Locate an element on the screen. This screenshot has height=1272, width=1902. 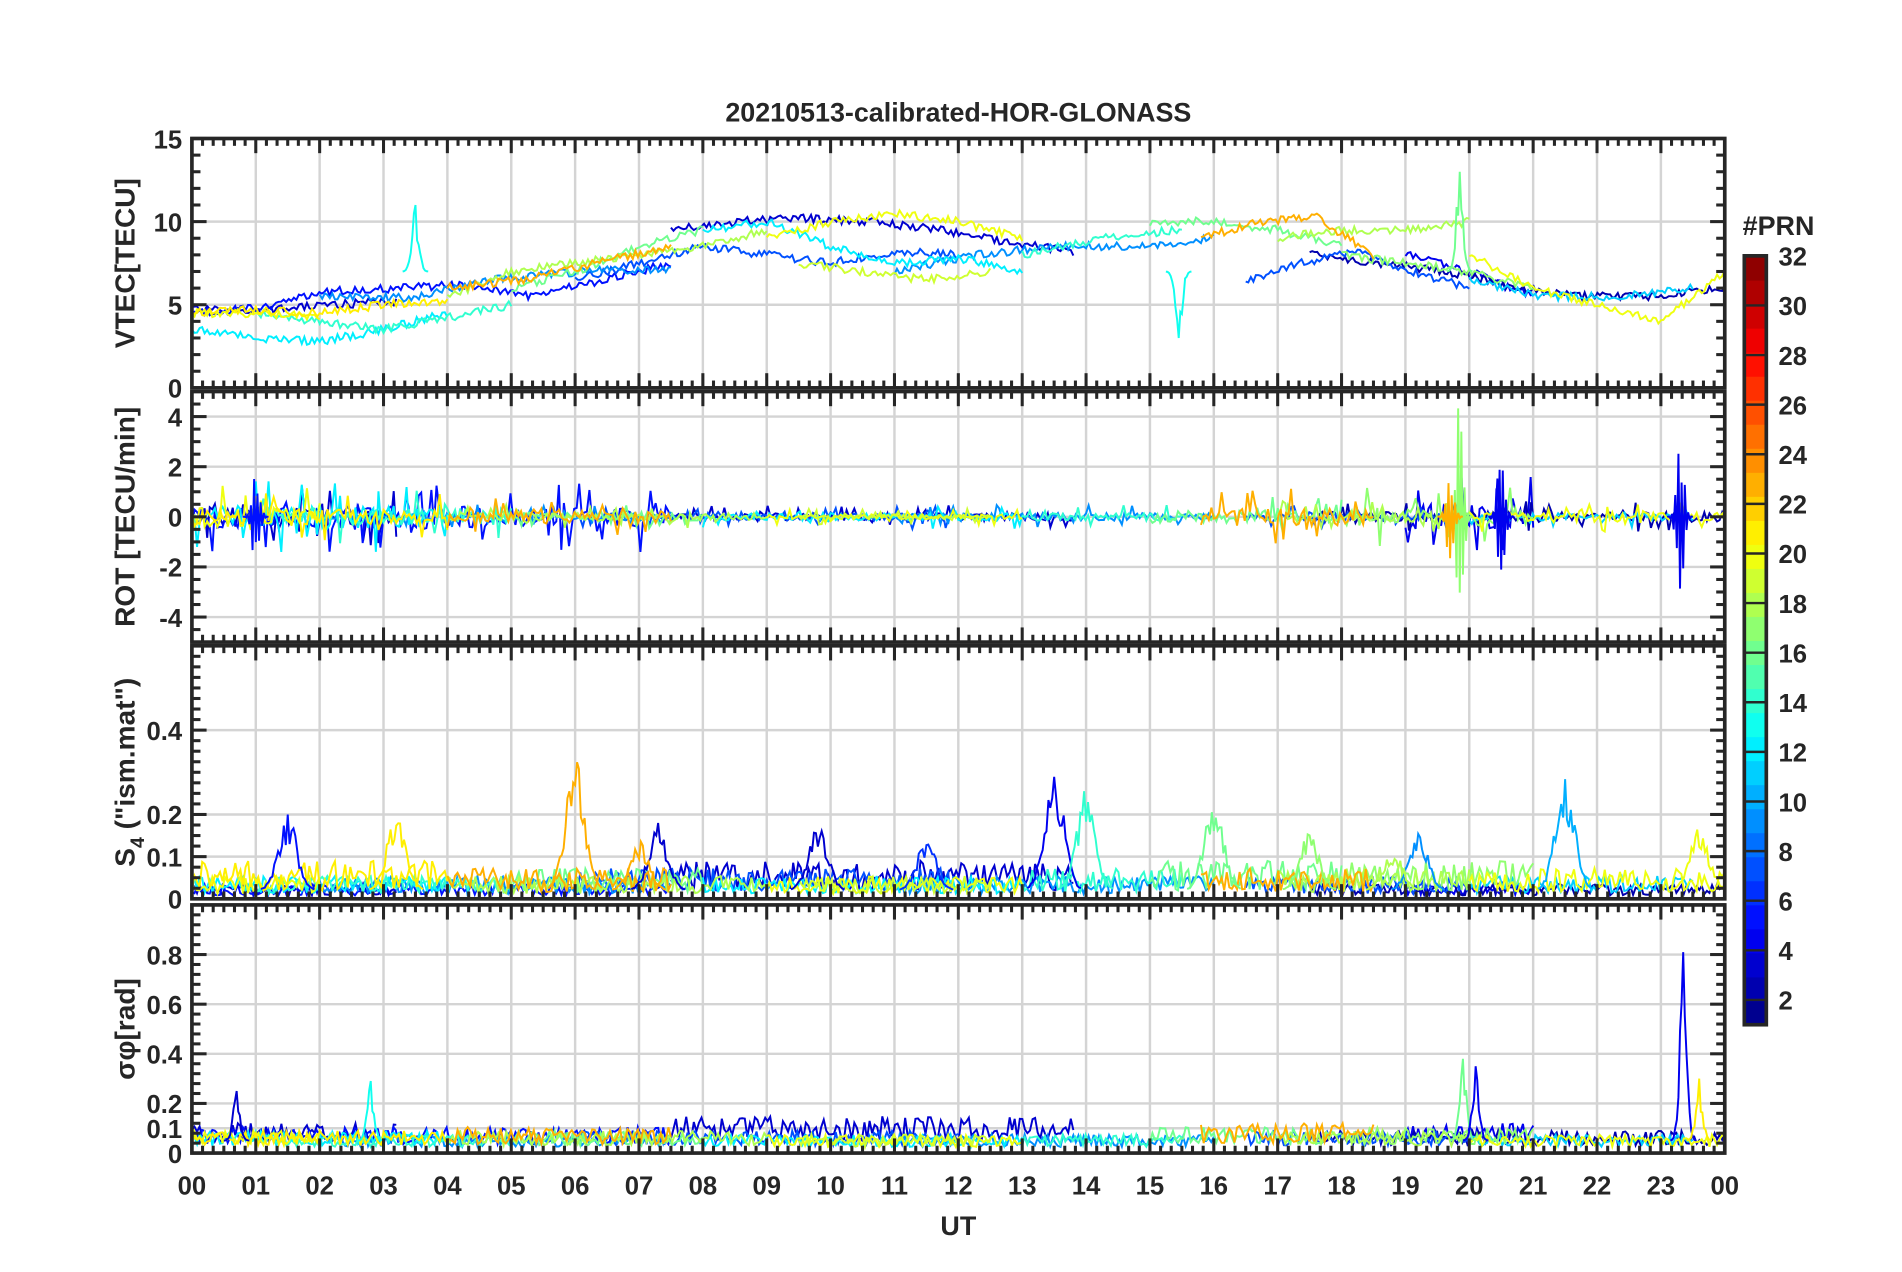
x-tick-label: 12 is located at coordinates (958, 1187).